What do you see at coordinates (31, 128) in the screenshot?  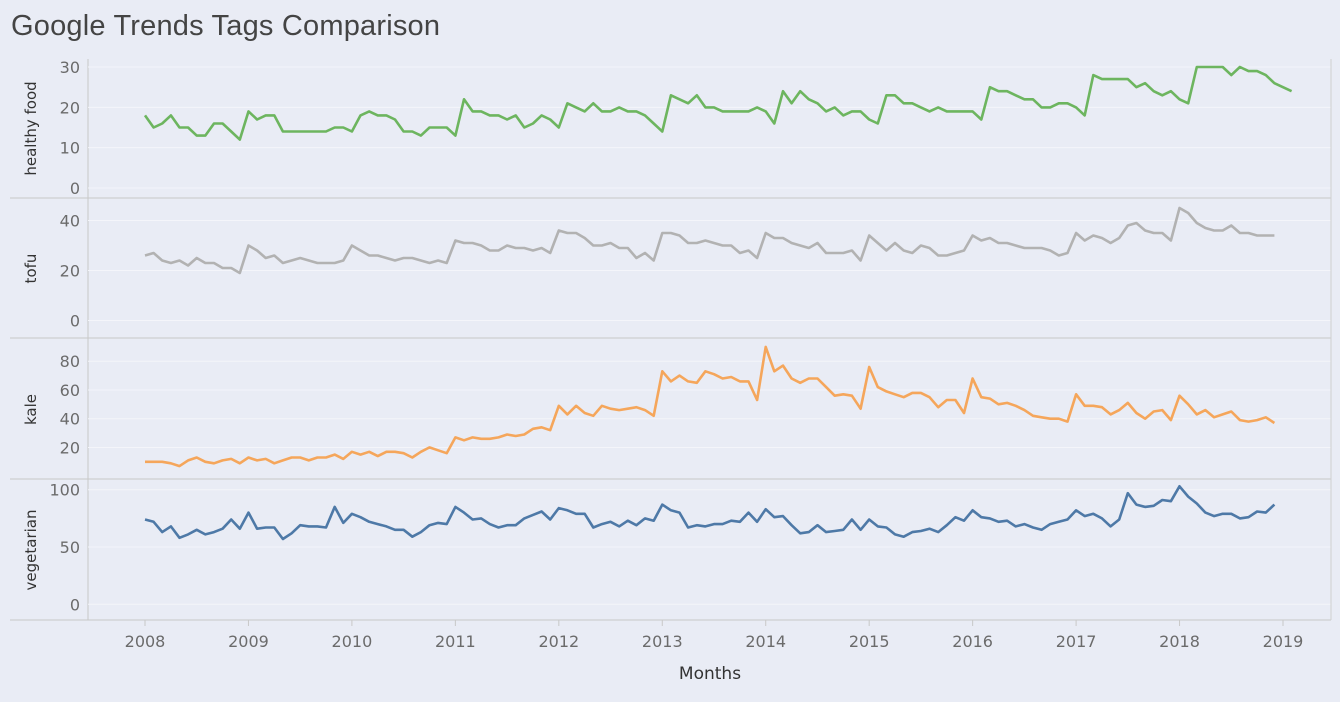 I see `y-axis-label: healthy food` at bounding box center [31, 128].